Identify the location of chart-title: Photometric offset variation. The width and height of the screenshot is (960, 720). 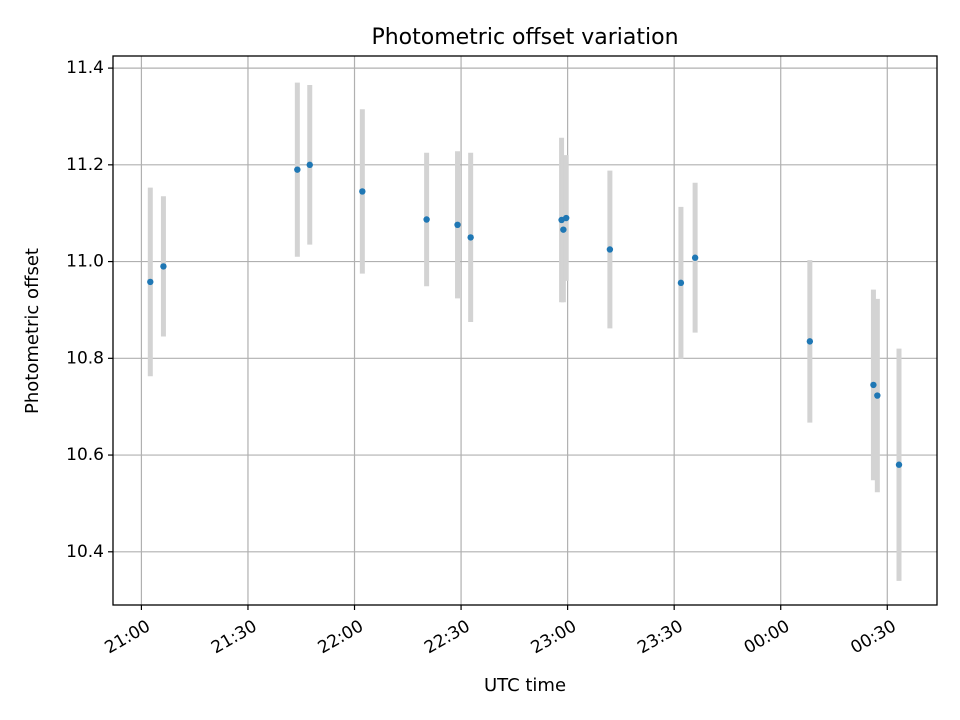
(524, 37).